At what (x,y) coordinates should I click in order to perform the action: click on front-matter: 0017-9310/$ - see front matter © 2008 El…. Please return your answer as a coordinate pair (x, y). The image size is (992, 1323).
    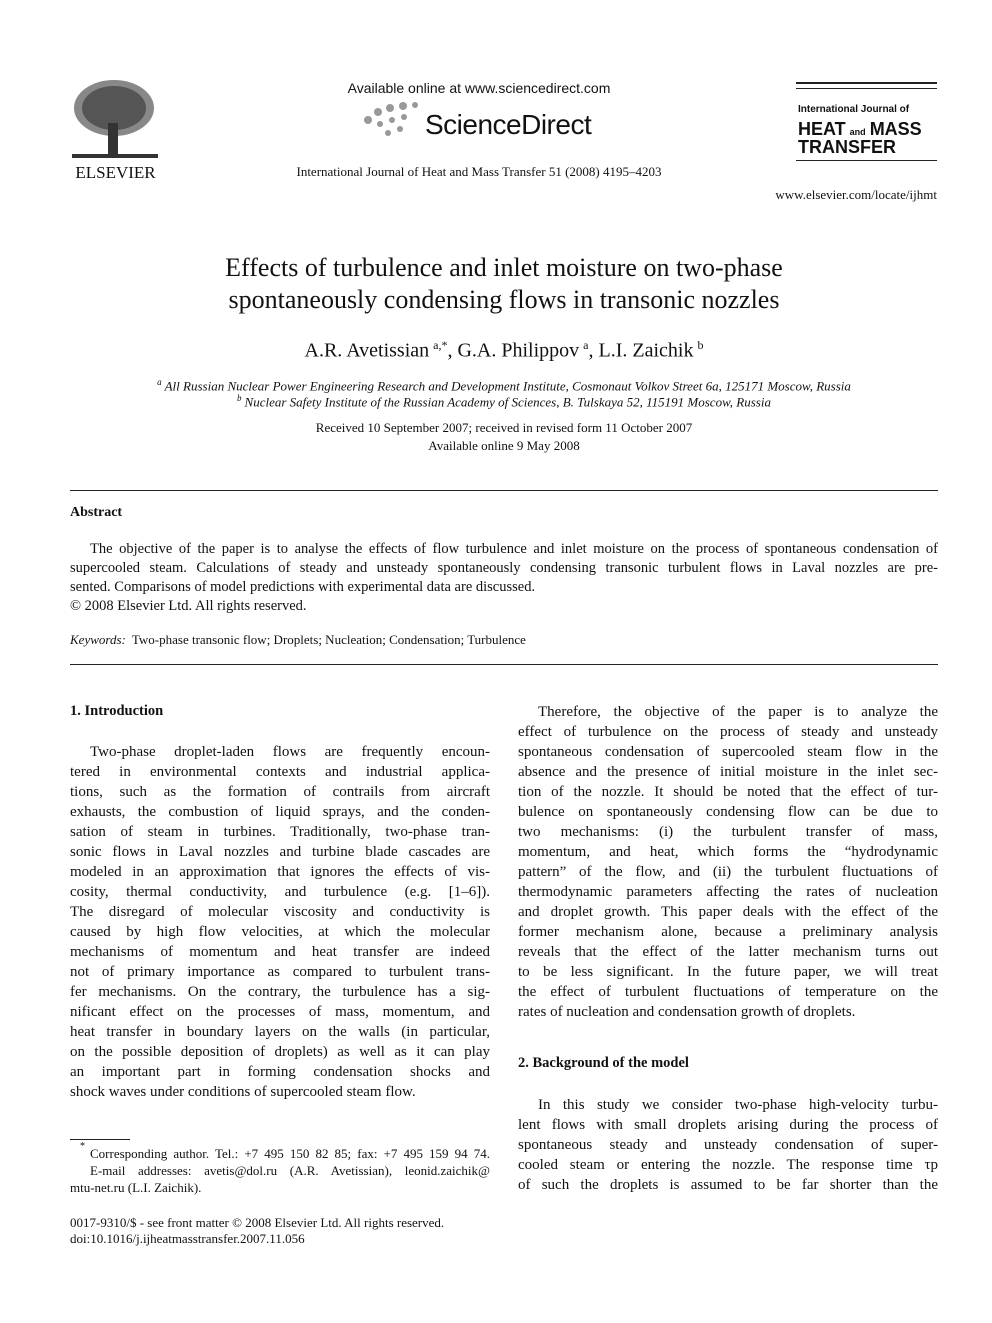
    Looking at the image, I should click on (257, 1222).